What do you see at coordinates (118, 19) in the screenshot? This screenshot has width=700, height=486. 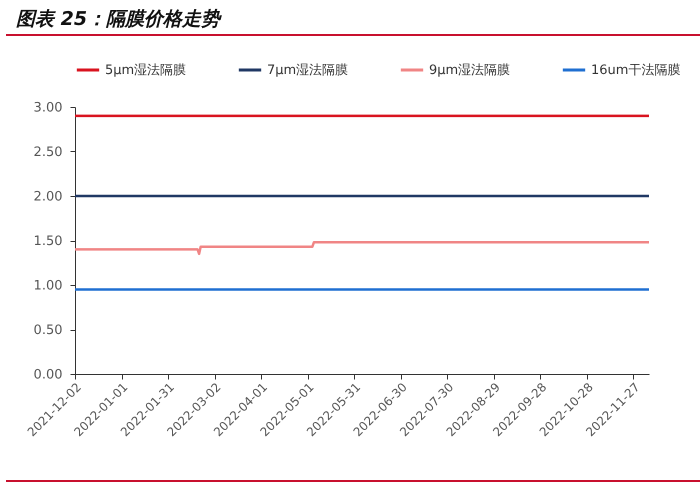 I see `chart-title: 图表 25：隔膜价格走势` at bounding box center [118, 19].